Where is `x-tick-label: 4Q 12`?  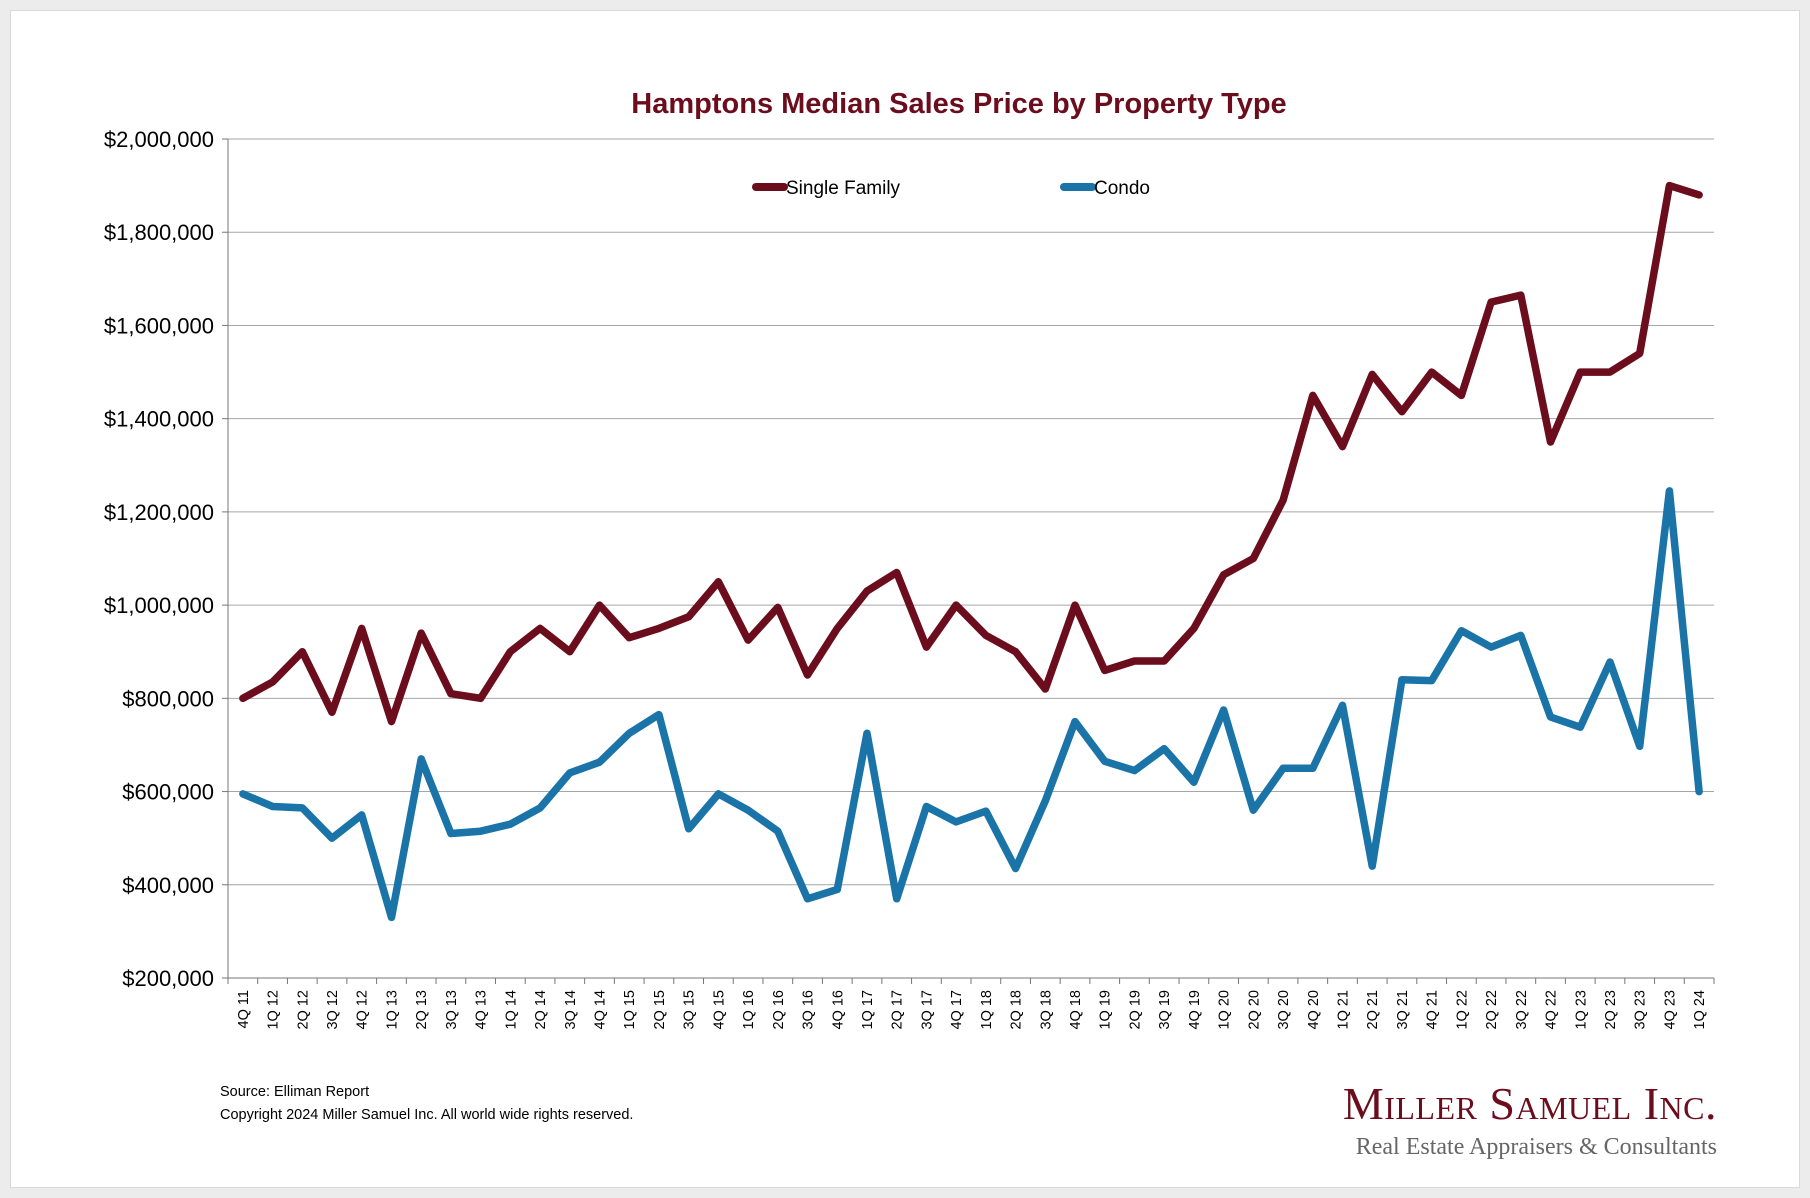
x-tick-label: 4Q 12 is located at coordinates (363, 1010).